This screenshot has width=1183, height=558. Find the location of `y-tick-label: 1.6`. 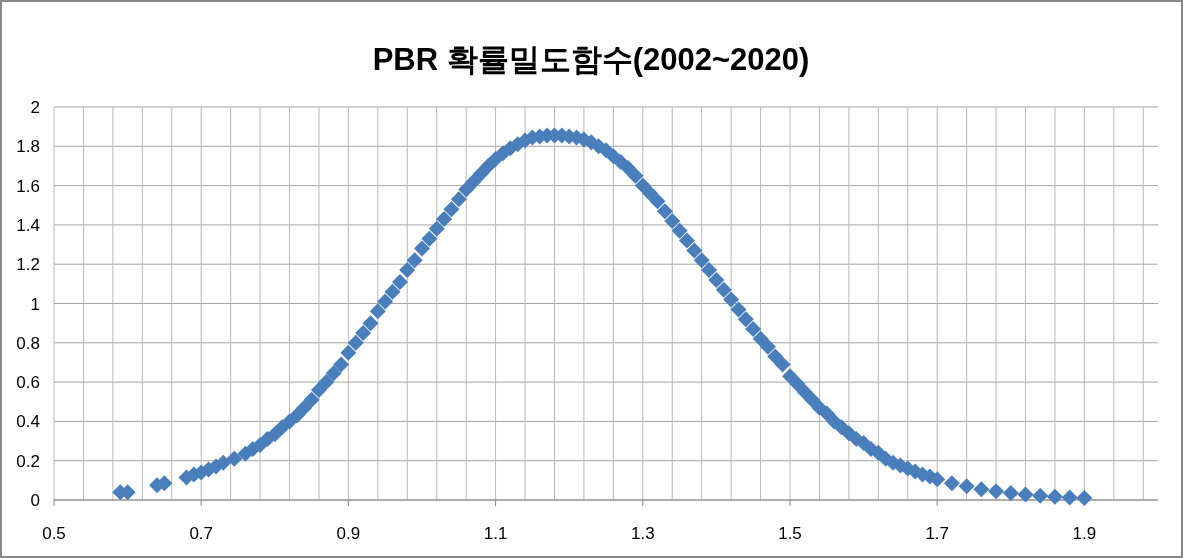

y-tick-label: 1.6 is located at coordinates (28, 186).